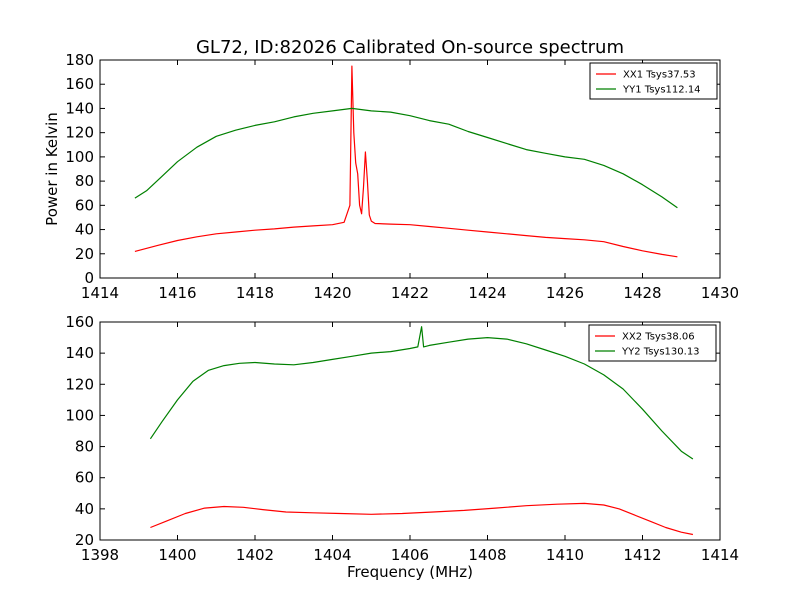 The width and height of the screenshot is (800, 600). What do you see at coordinates (255, 555) in the screenshot?
I see `x-tick-label: 1402` at bounding box center [255, 555].